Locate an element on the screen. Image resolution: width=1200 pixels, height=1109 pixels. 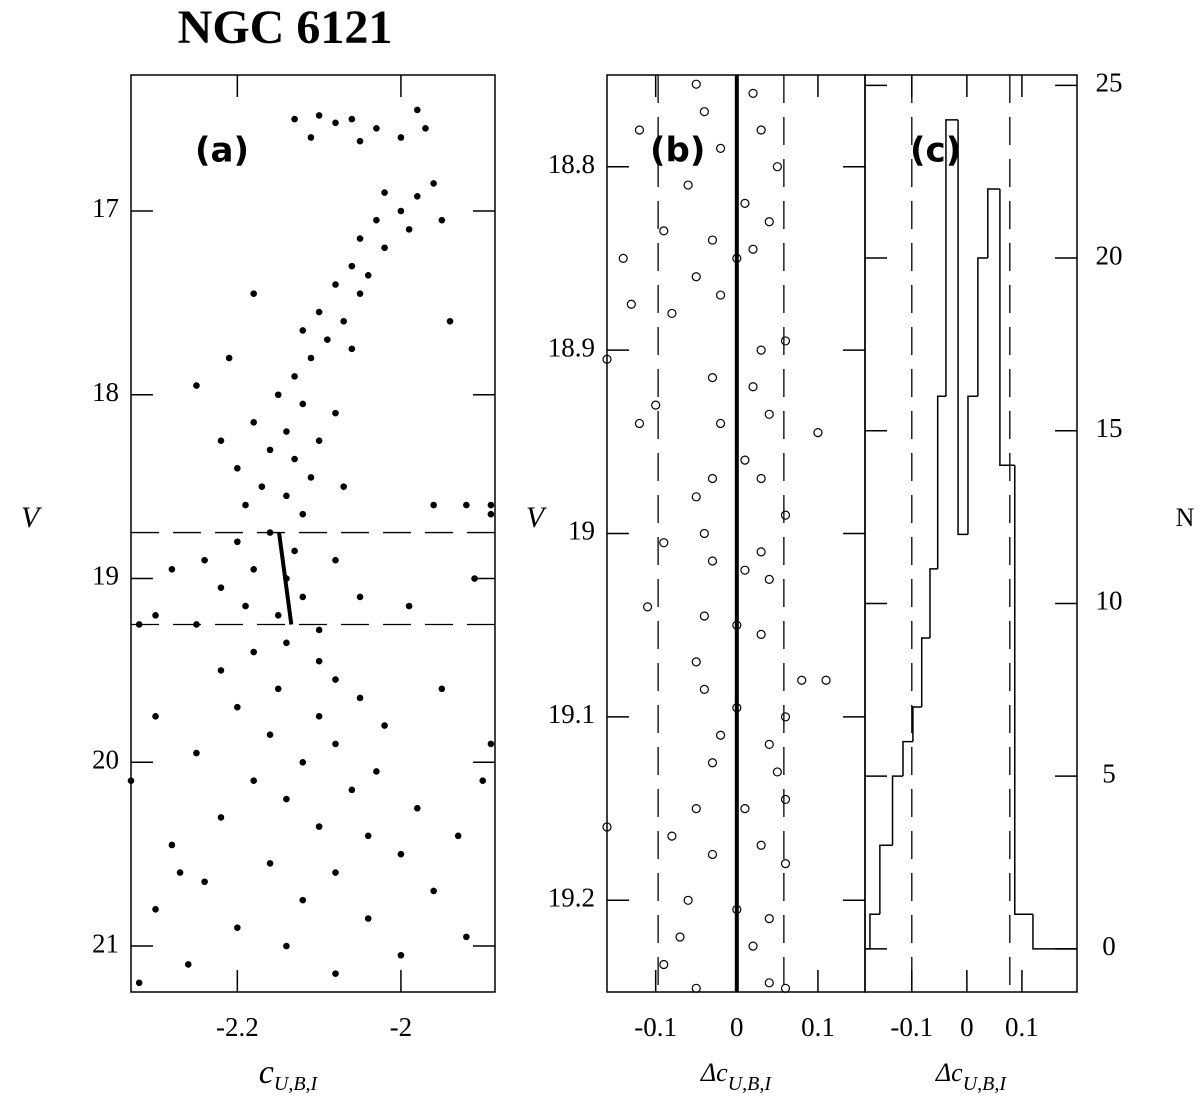
x-tick-label: -0.1 is located at coordinates (655, 1027).